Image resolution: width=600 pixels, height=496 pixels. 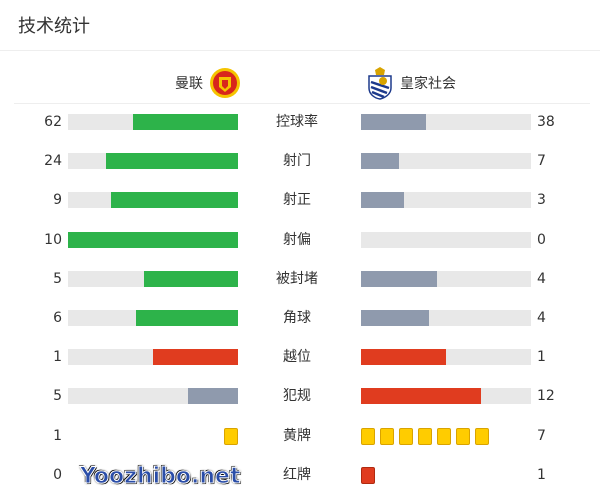 I want to click on stat-label: 角球, so click(x=297, y=318).